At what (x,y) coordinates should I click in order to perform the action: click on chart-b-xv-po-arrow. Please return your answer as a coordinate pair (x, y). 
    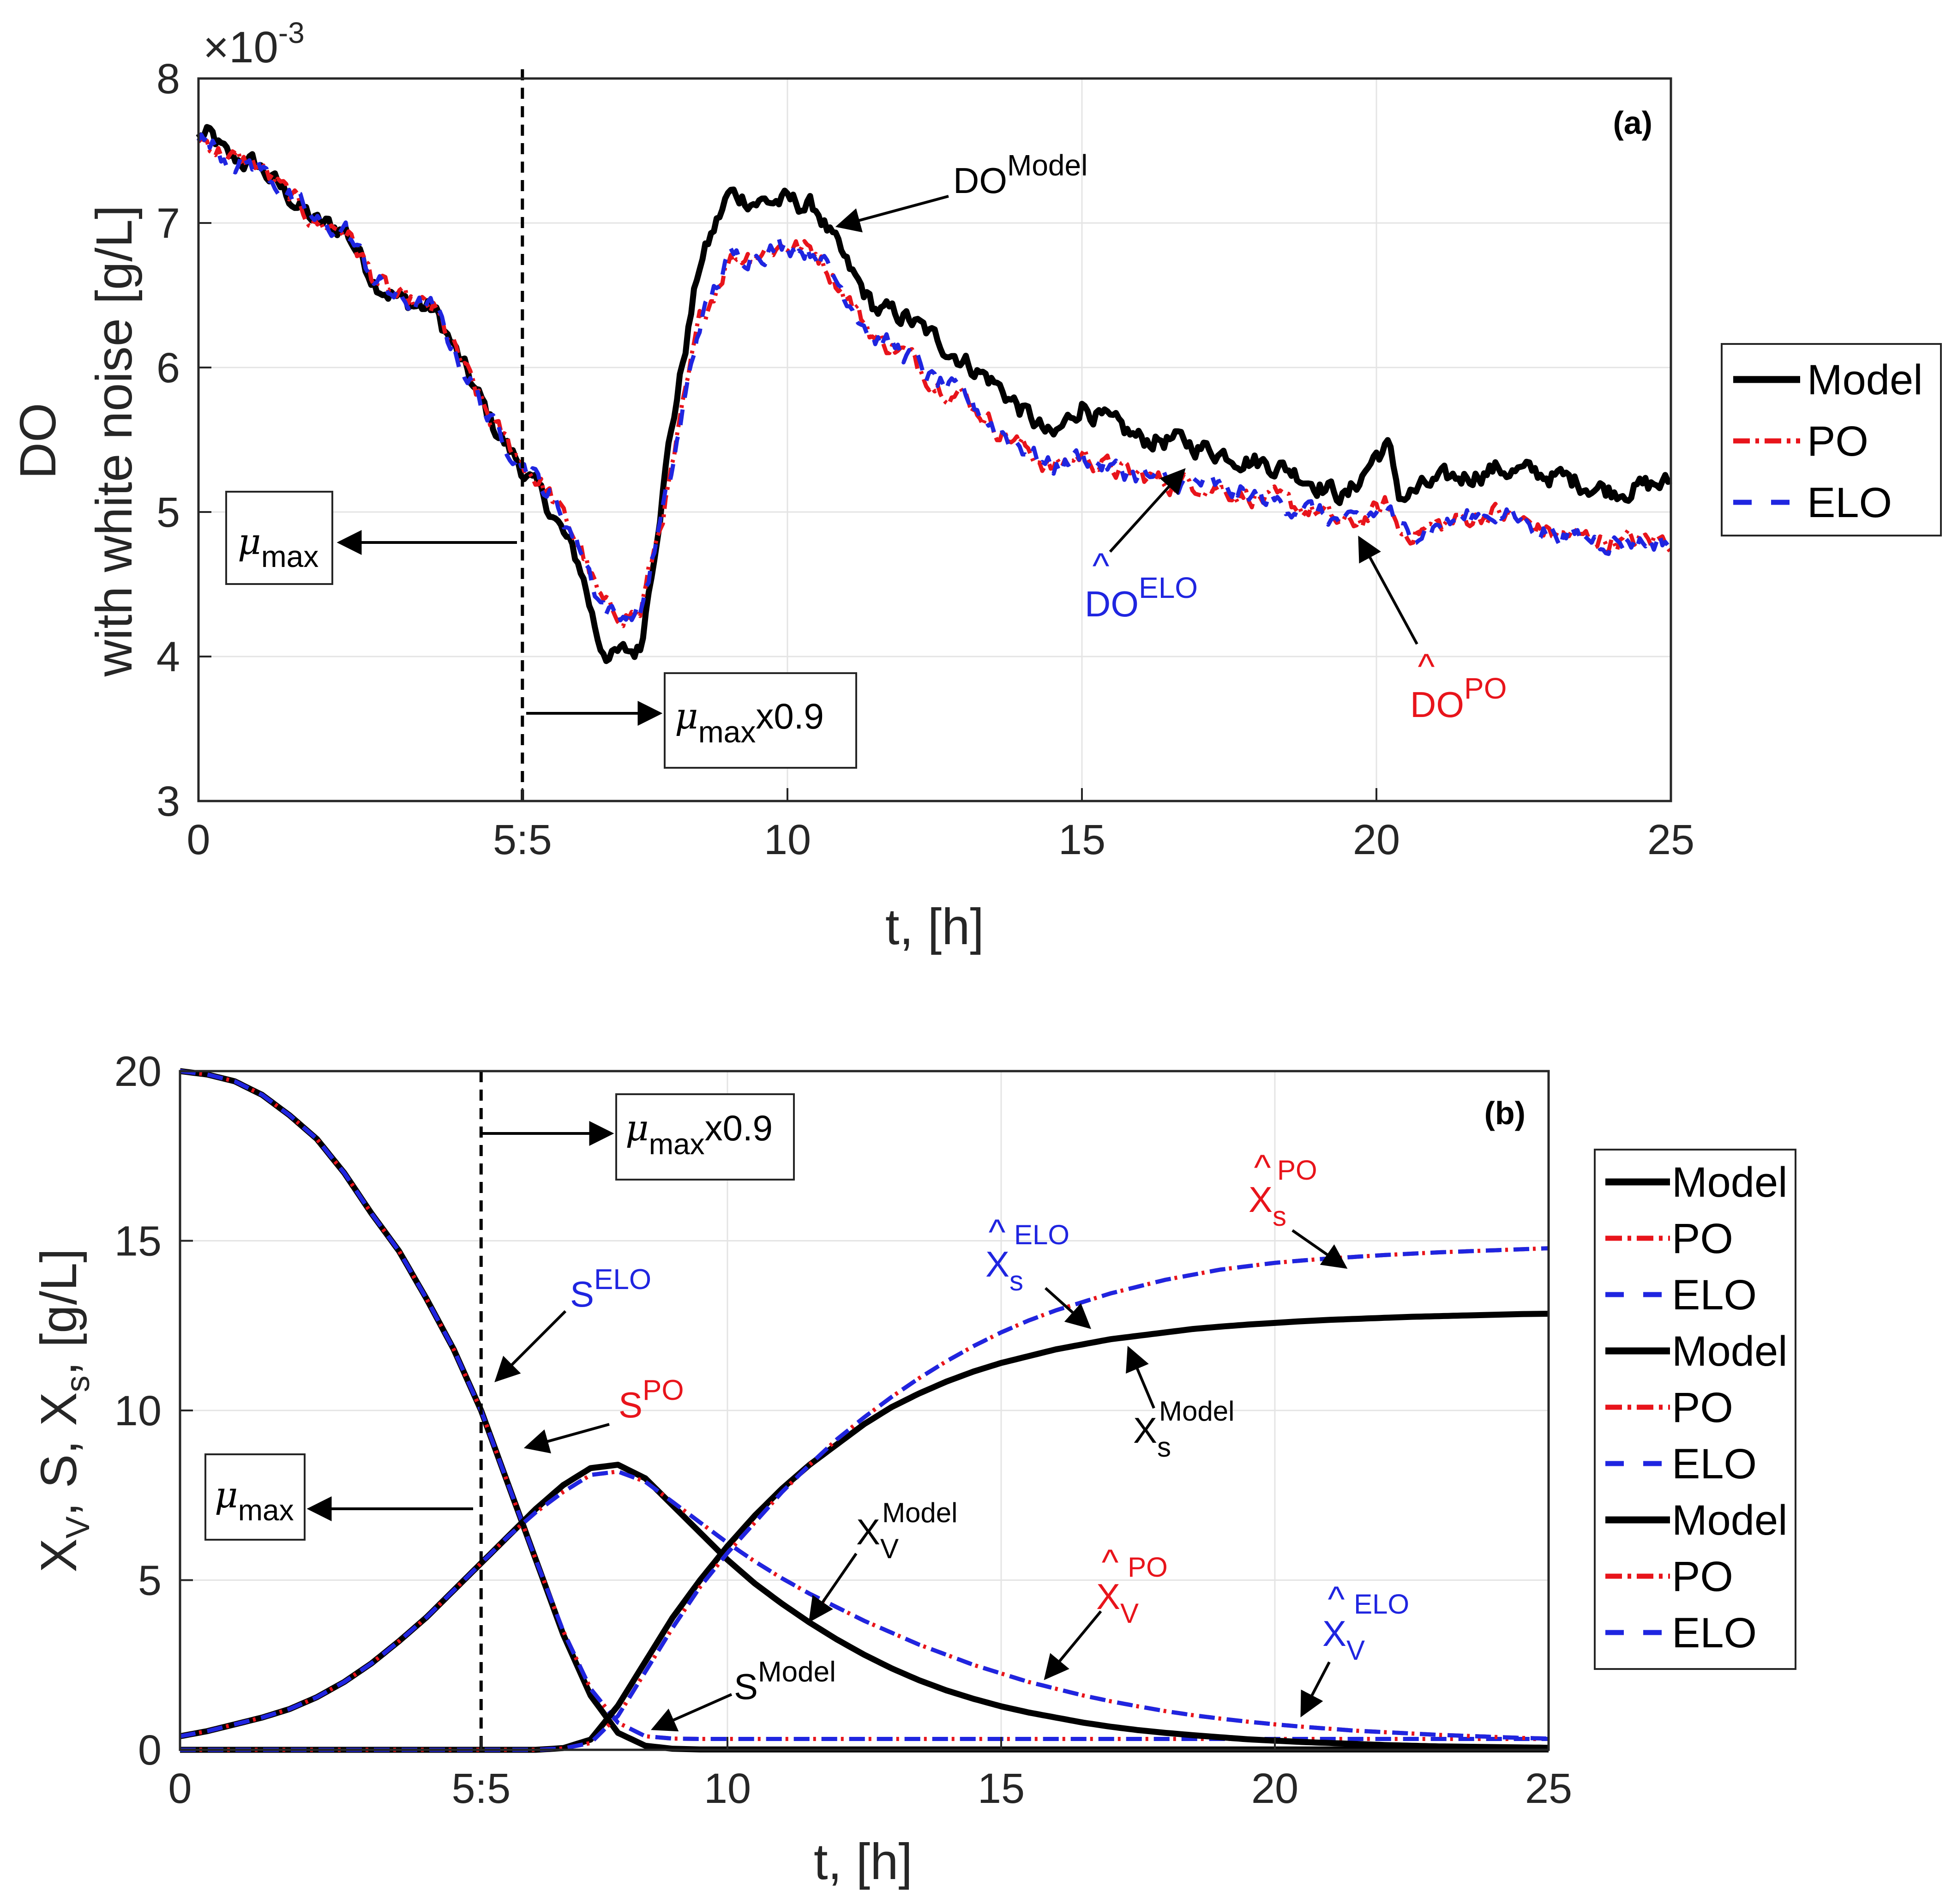
    Looking at the image, I should click on (1073, 1645).